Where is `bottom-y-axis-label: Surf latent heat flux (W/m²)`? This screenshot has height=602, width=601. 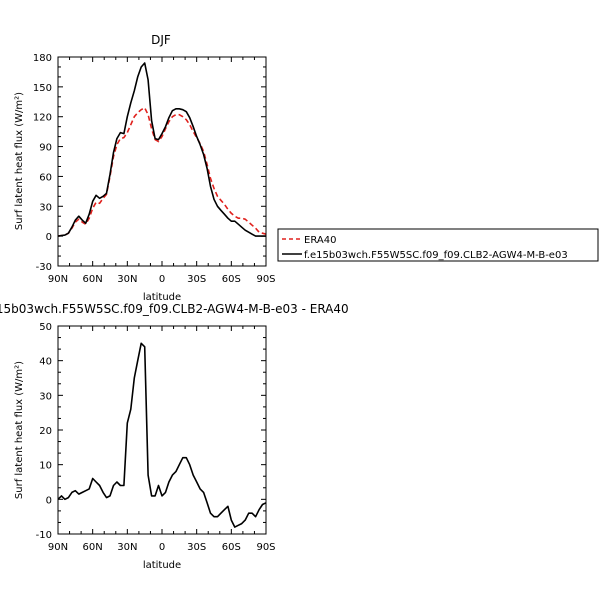
bottom-y-axis-label: Surf latent heat flux (W/m²) is located at coordinates (19, 430).